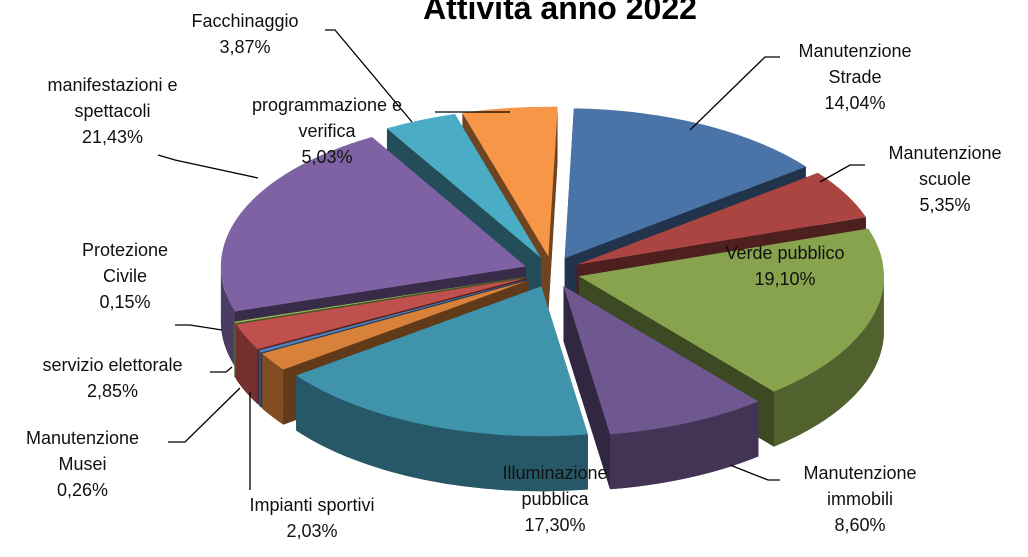 The width and height of the screenshot is (1028, 557). What do you see at coordinates (855, 64) in the screenshot?
I see `category-label: Manutenzione Strade` at bounding box center [855, 64].